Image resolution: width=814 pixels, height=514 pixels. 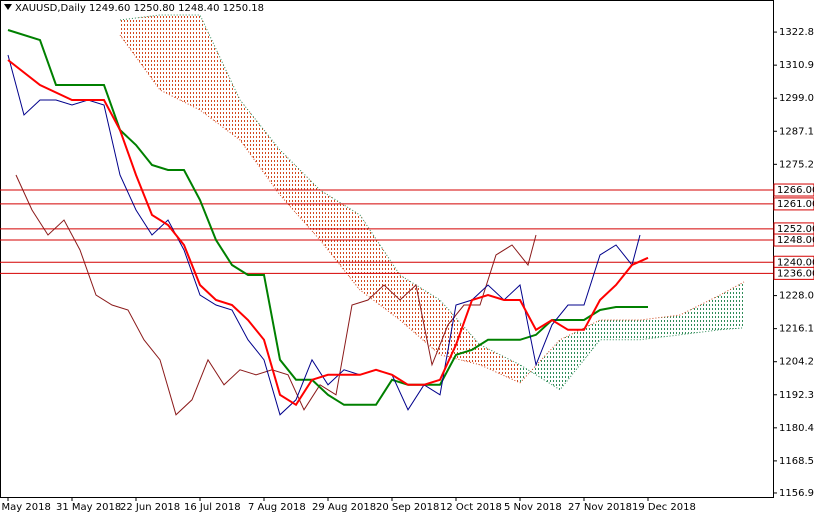 What do you see at coordinates (796, 428) in the screenshot?
I see `y-tick-label: 1180.40` at bounding box center [796, 428].